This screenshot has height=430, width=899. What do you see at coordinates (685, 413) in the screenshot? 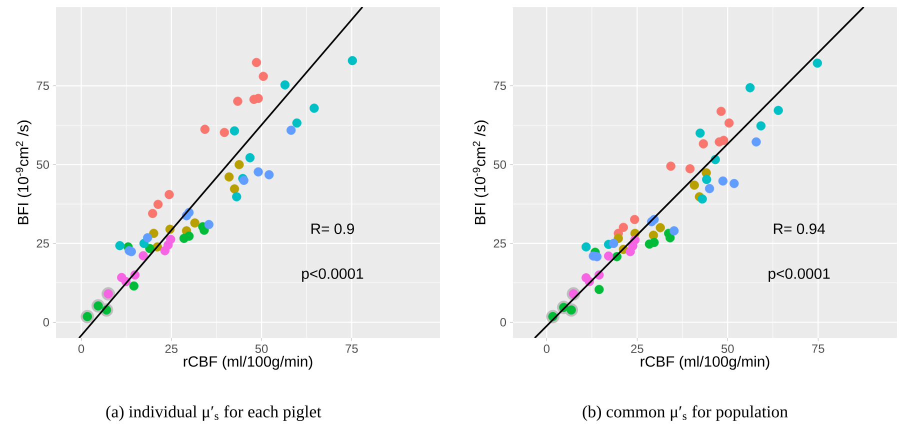
I see `text: (b) common μ′$_{s}$ for population` at bounding box center [685, 413].